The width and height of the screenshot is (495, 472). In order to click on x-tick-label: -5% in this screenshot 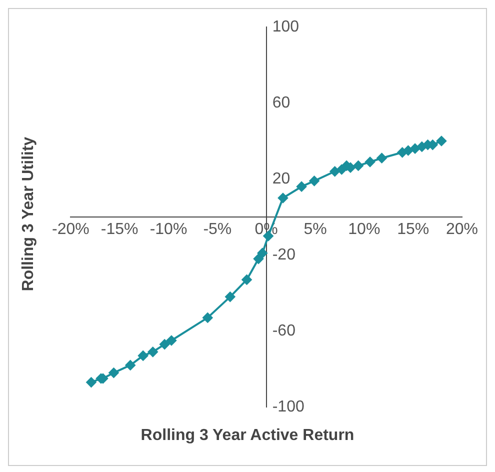, I will do `click(217, 229)`.